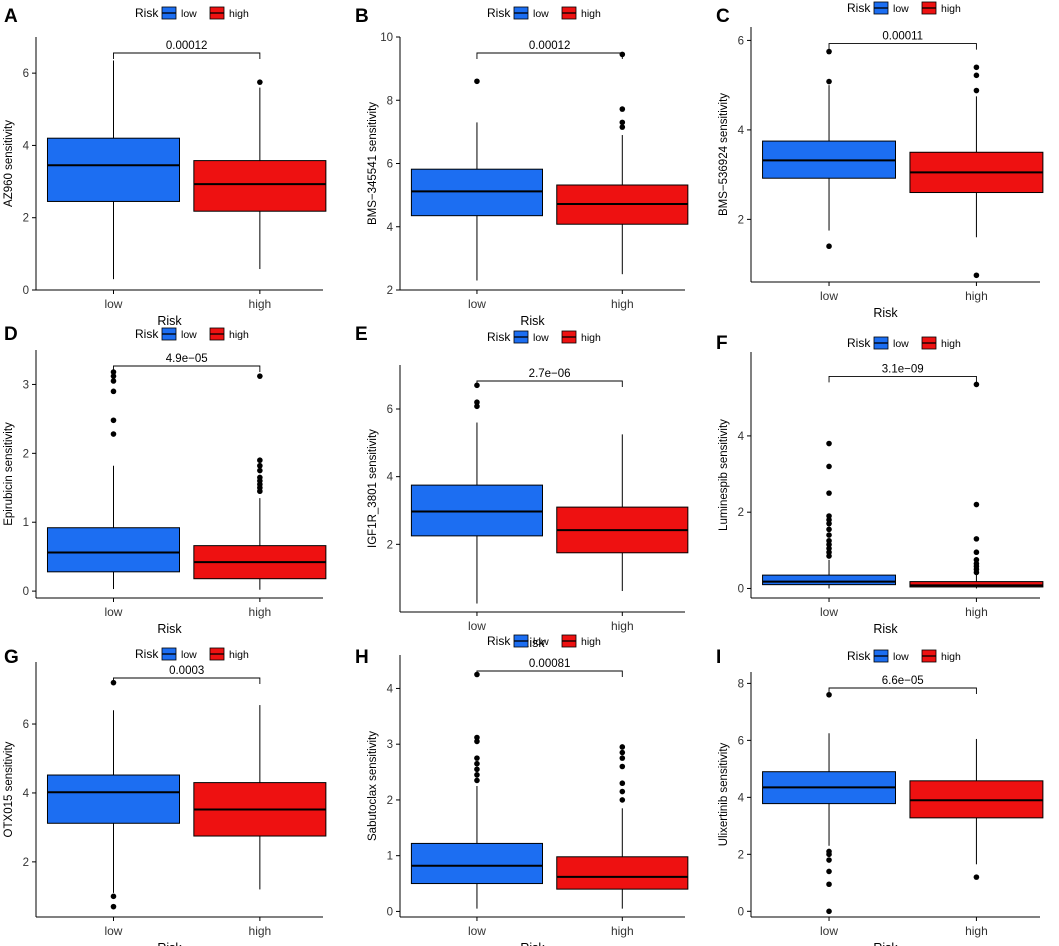 This screenshot has width=1059, height=946. I want to click on y-tick-label: 8, so click(390, 101).